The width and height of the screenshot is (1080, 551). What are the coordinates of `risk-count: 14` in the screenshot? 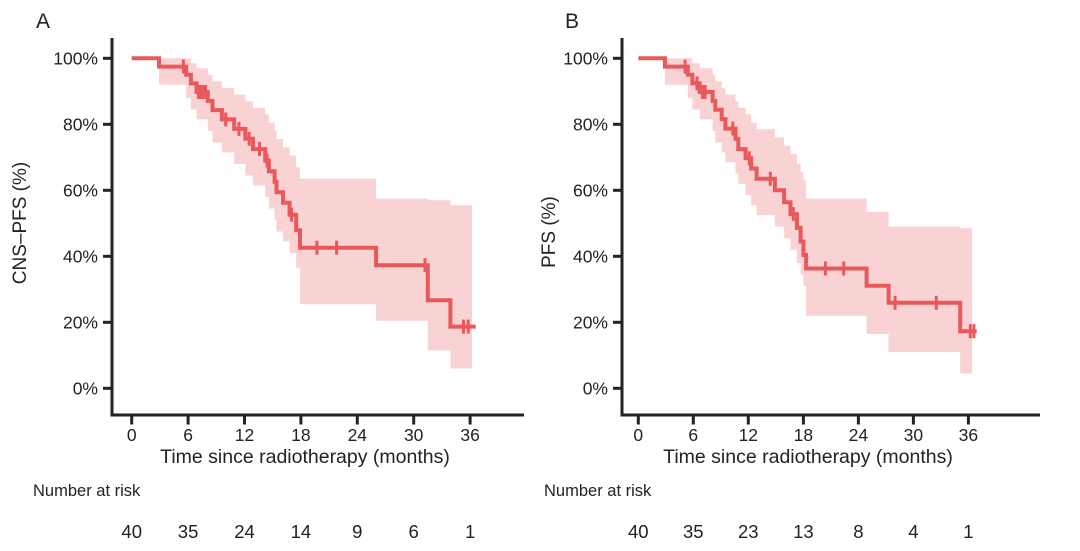 It's located at (301, 531).